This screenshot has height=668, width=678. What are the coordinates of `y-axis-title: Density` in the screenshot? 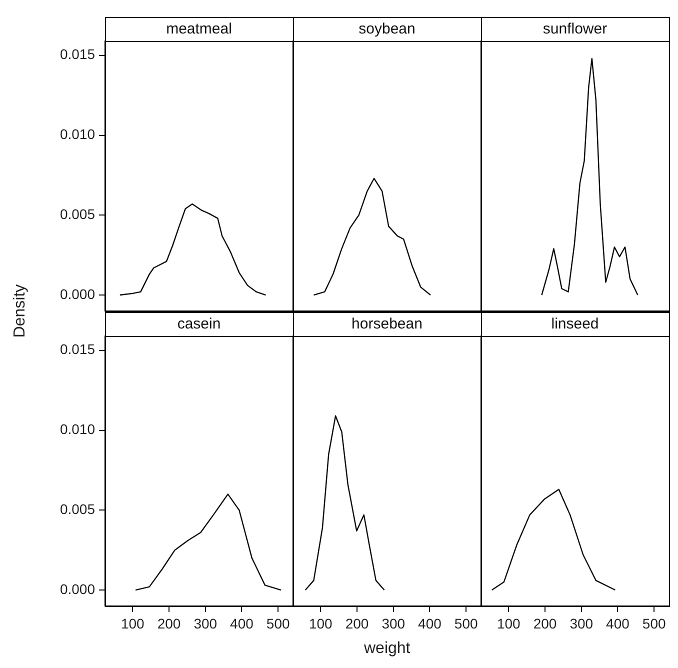 It's located at (20, 311).